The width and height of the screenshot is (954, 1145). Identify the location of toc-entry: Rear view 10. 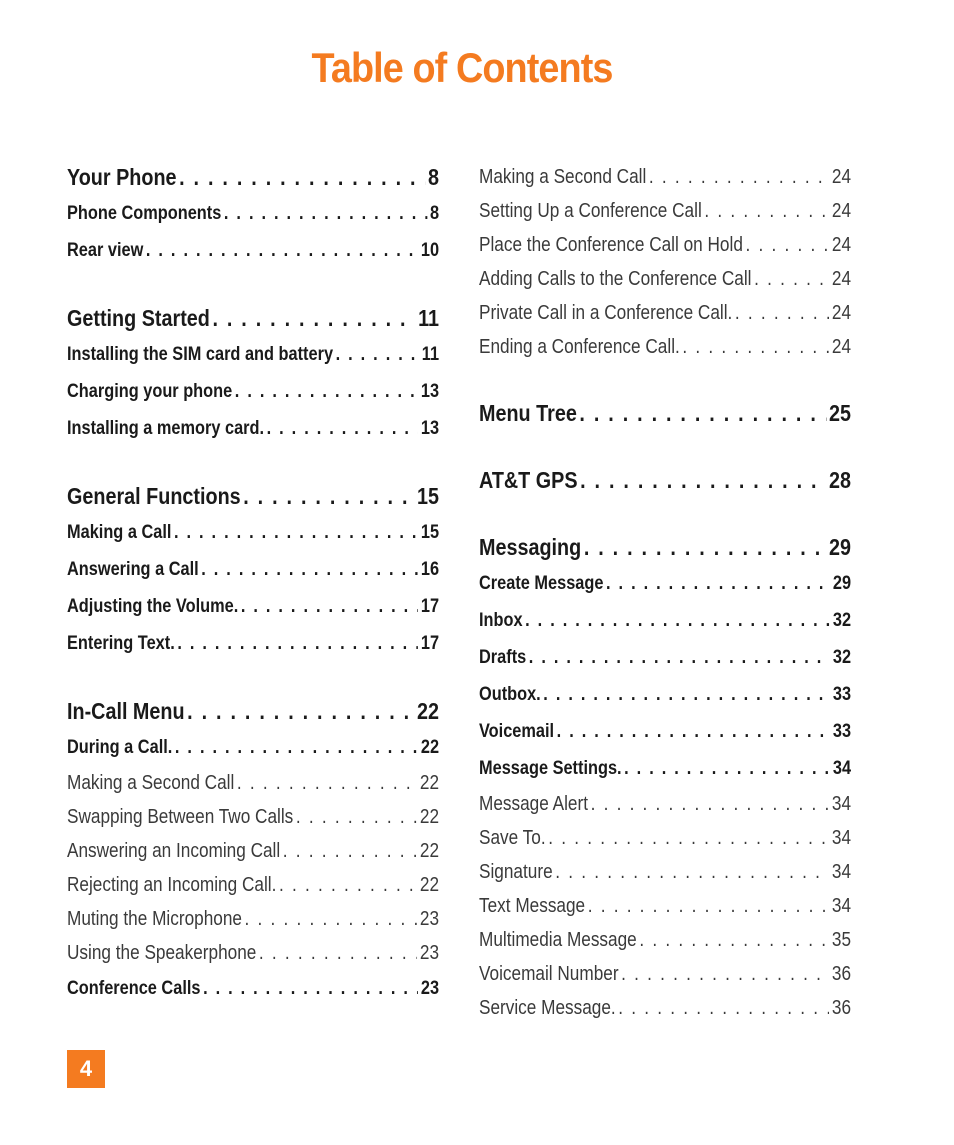
(253, 250).